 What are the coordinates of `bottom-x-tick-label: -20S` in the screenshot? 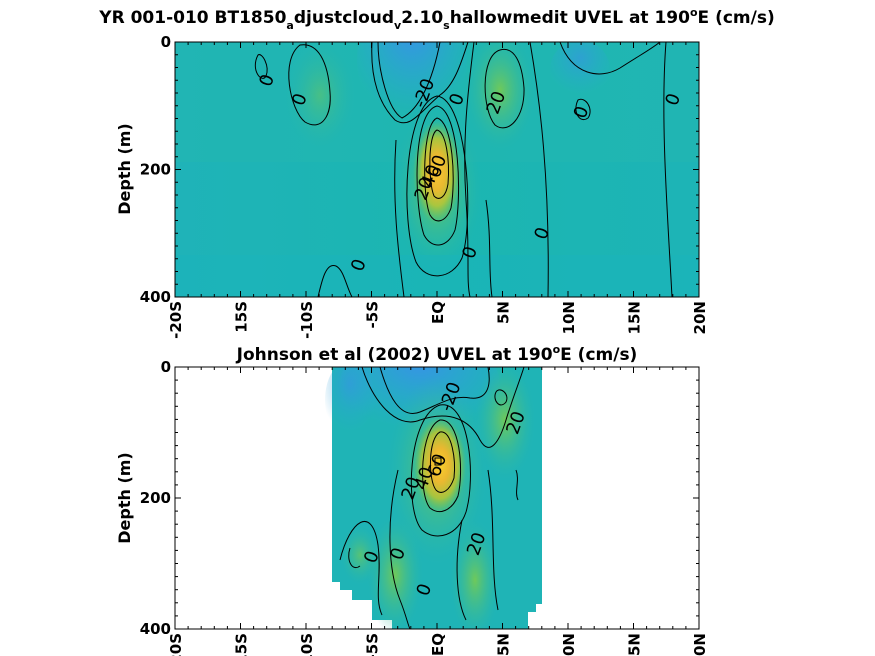 It's located at (176, 644).